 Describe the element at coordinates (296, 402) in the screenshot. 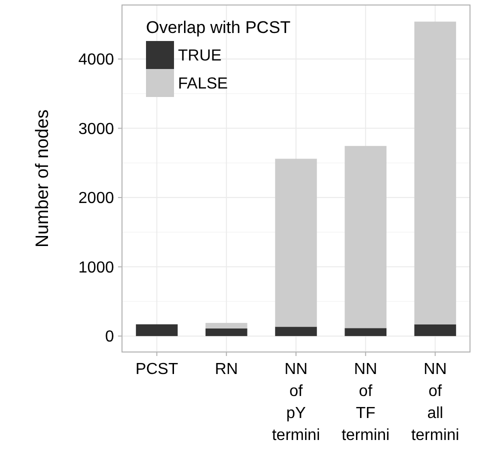

I see `x-tick-label: NN of pY termini` at that location.